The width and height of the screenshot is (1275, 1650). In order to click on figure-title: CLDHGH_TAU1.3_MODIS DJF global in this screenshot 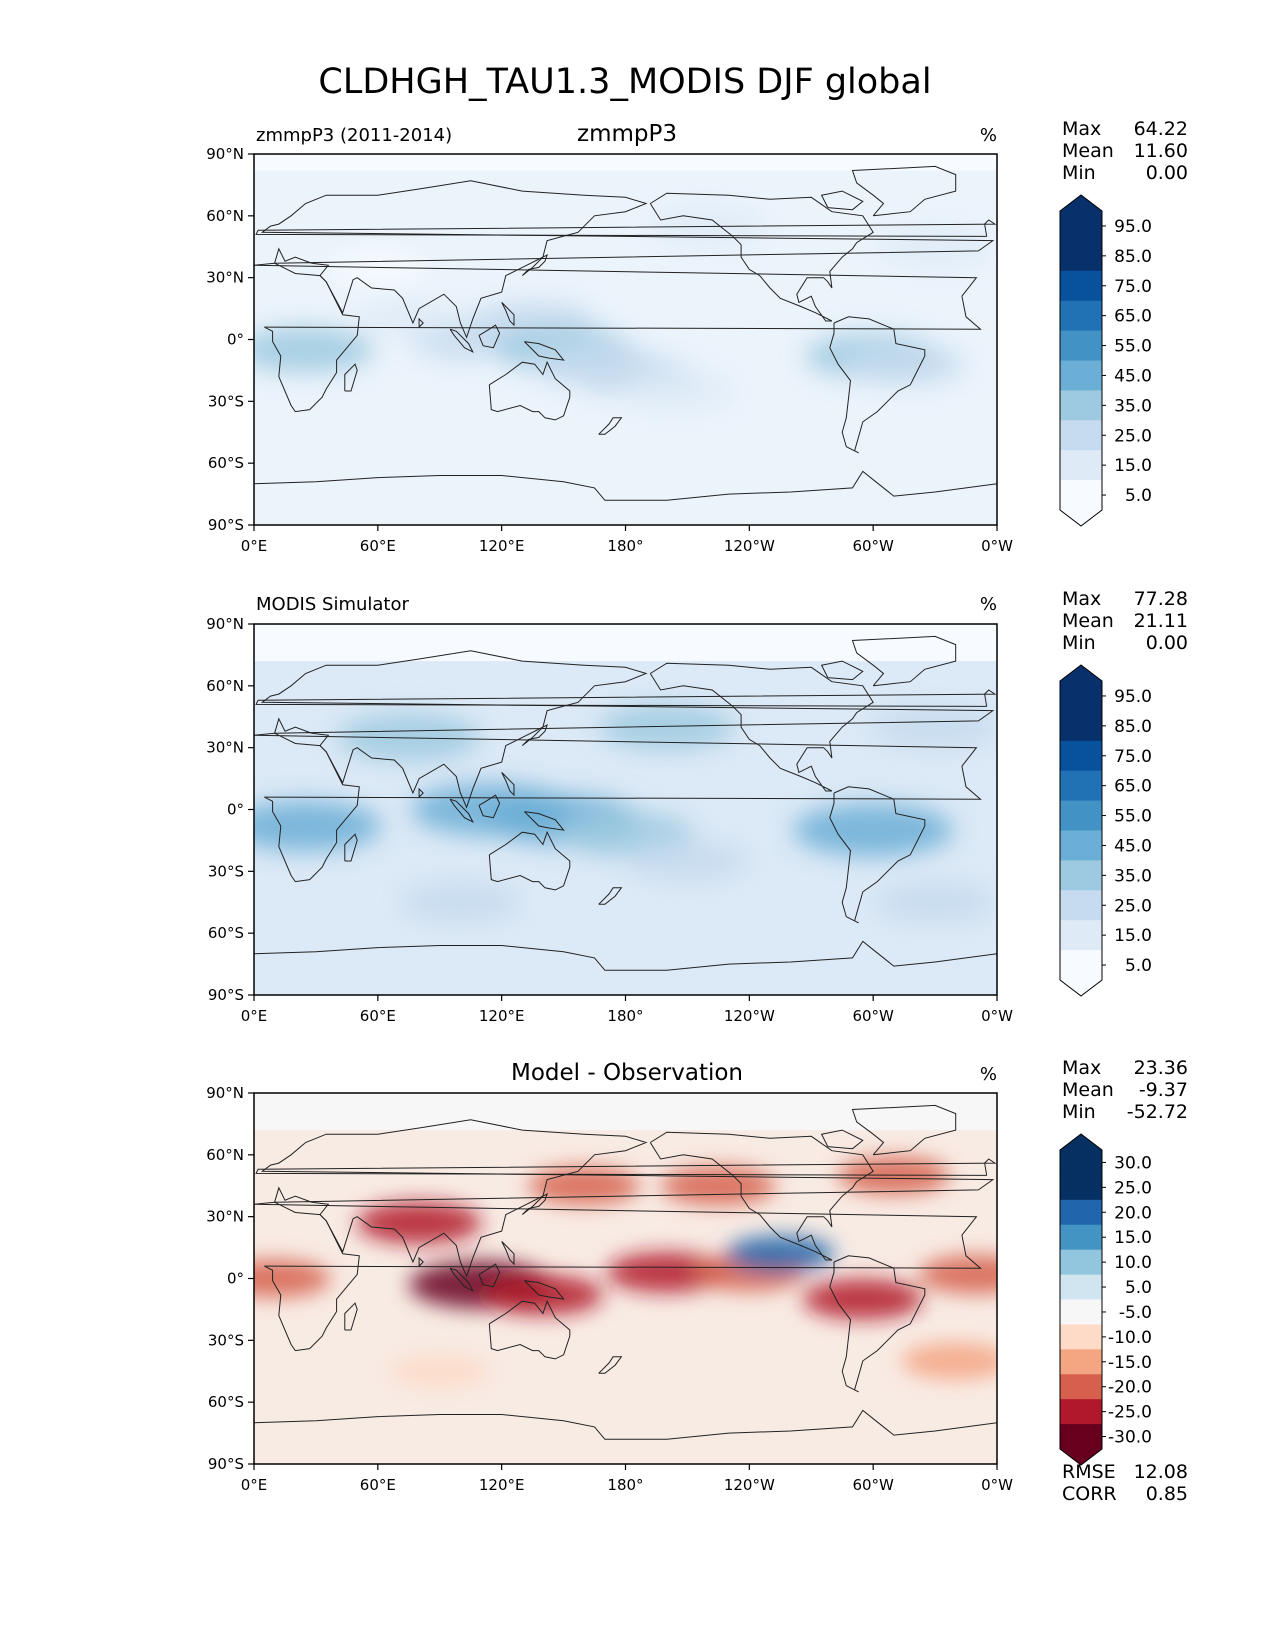, I will do `click(624, 82)`.